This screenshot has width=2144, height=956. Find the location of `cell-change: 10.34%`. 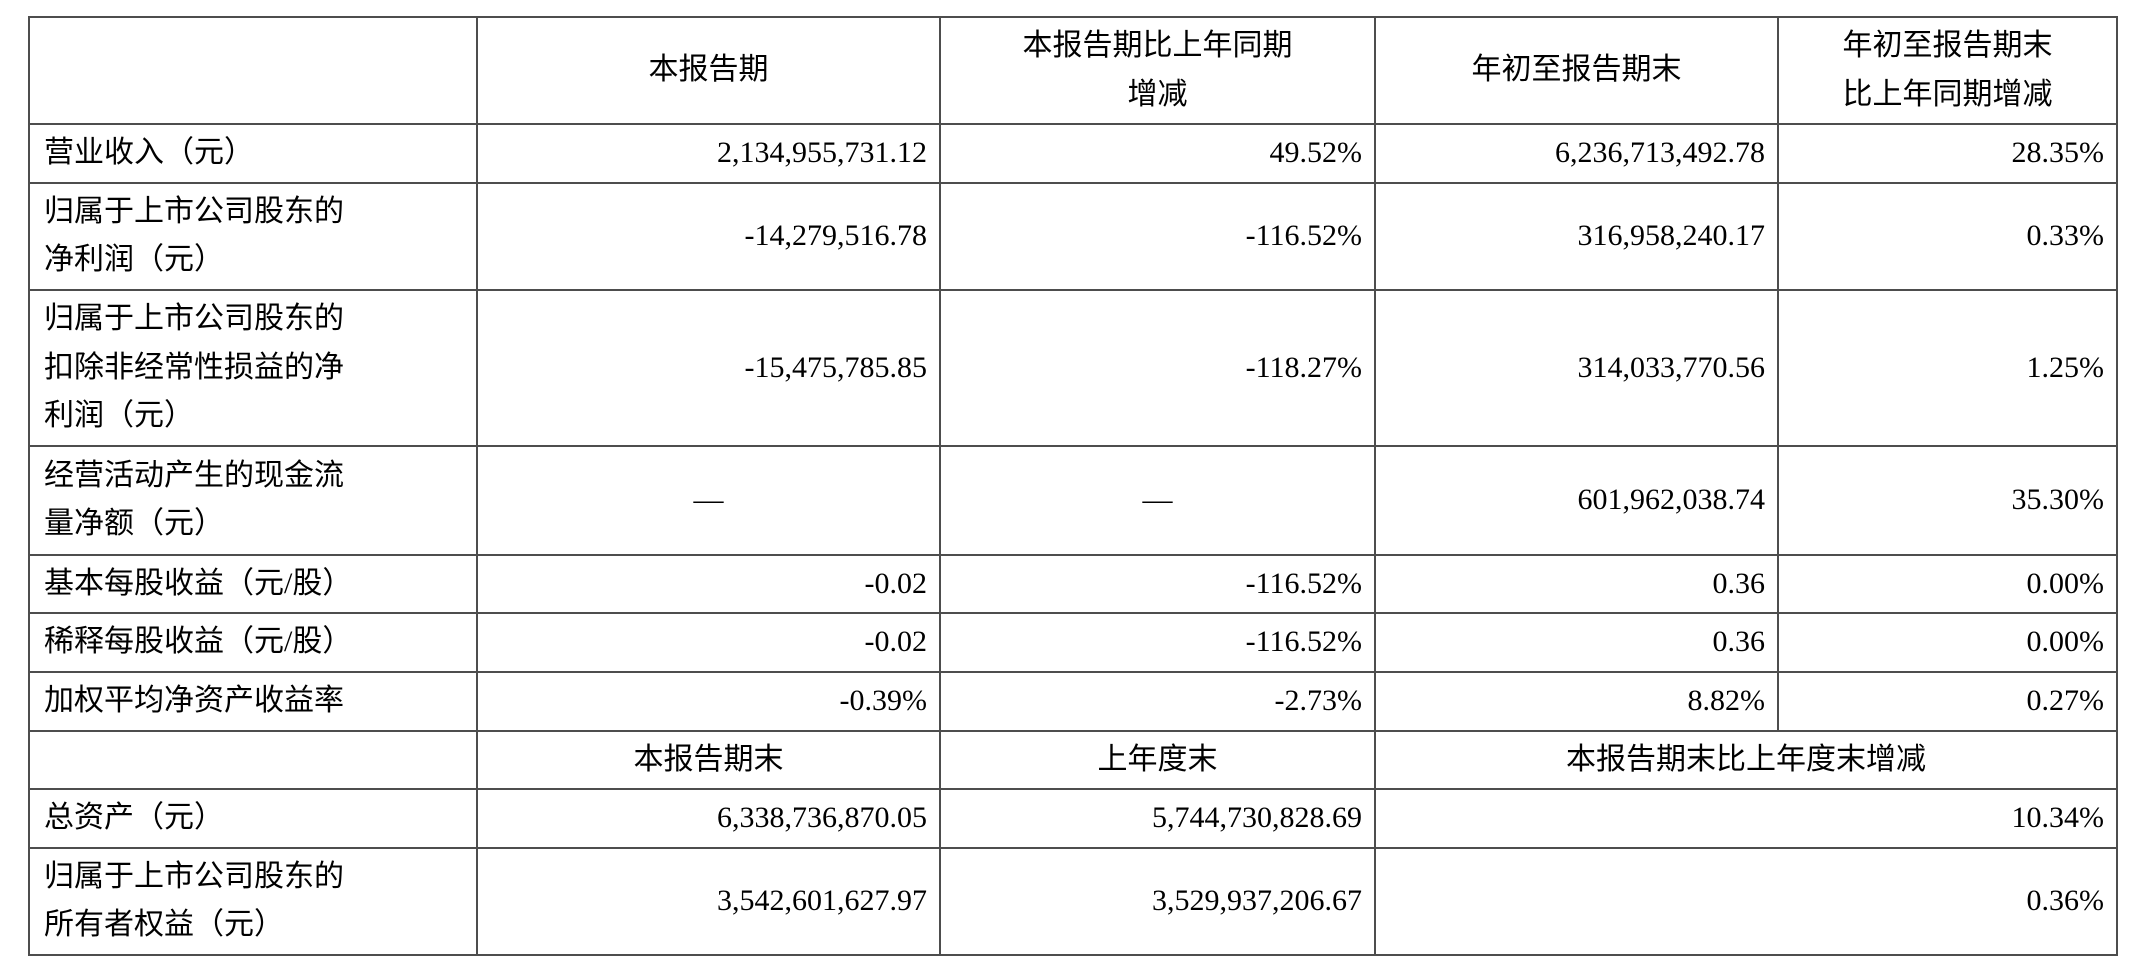

cell-change: 10.34% is located at coordinates (1746, 818).